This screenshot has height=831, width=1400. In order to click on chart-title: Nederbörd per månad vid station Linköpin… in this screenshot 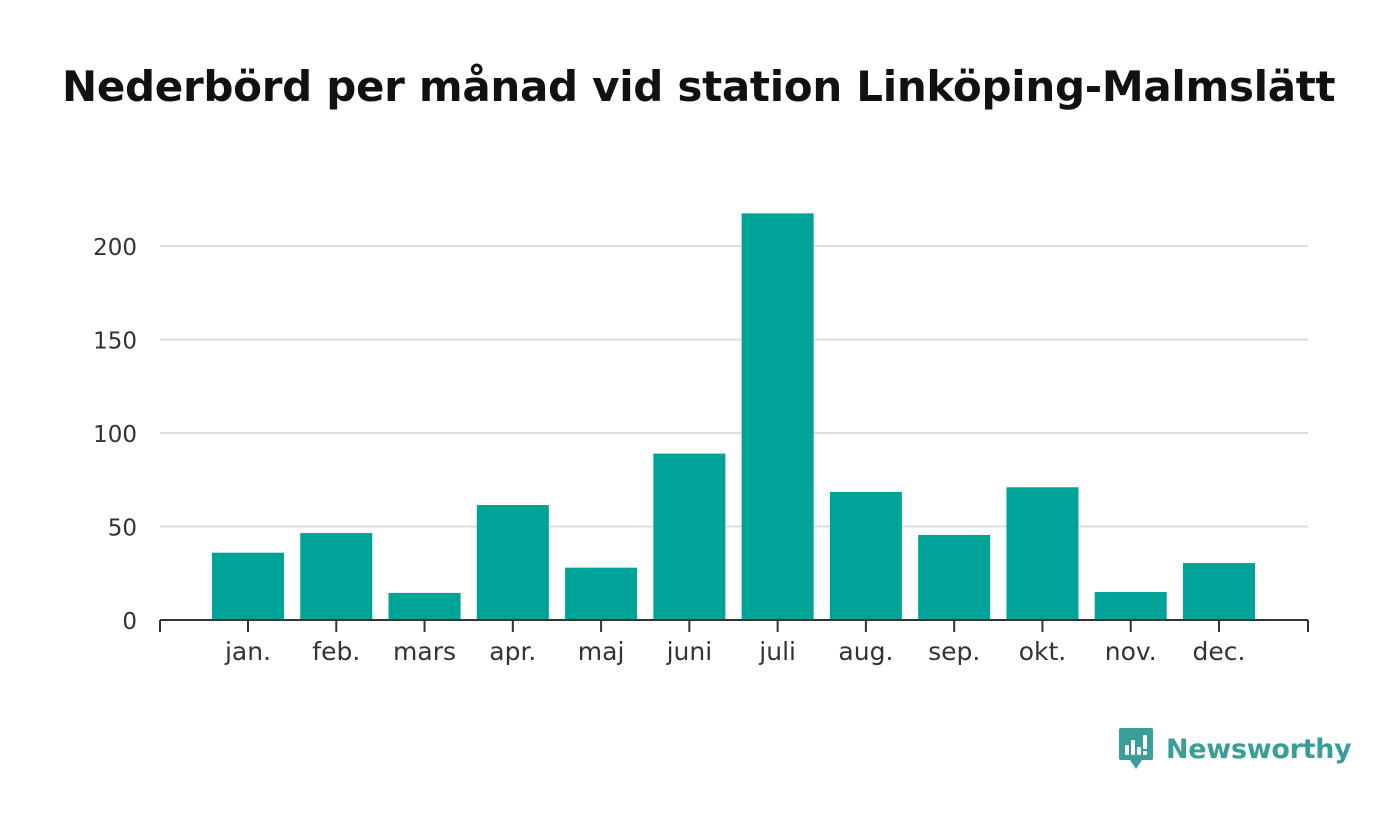, I will do `click(699, 86)`.